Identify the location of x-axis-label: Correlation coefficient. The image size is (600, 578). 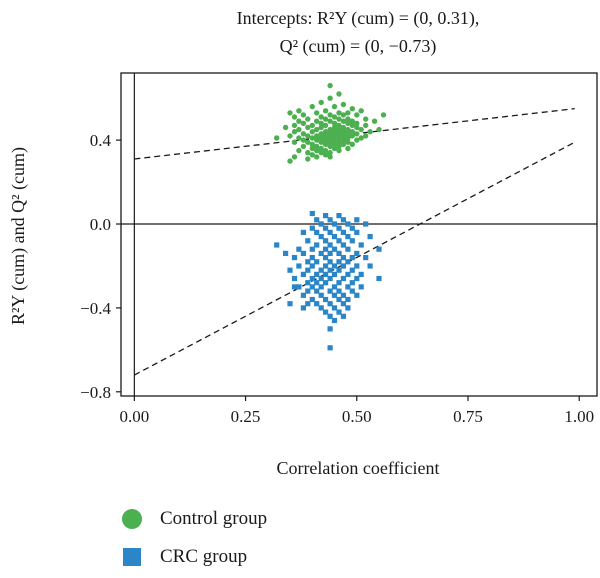
(357, 468).